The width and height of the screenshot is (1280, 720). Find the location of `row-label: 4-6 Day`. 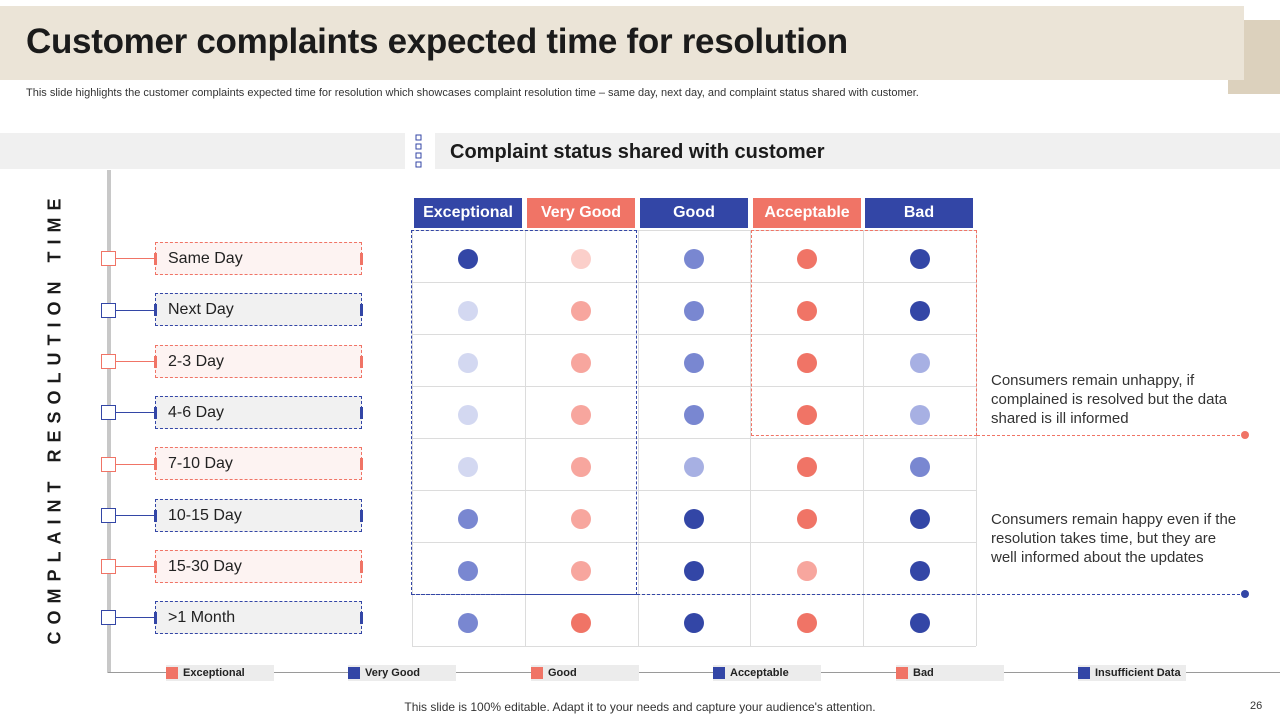

row-label: 4-6 Day is located at coordinates (258, 412).